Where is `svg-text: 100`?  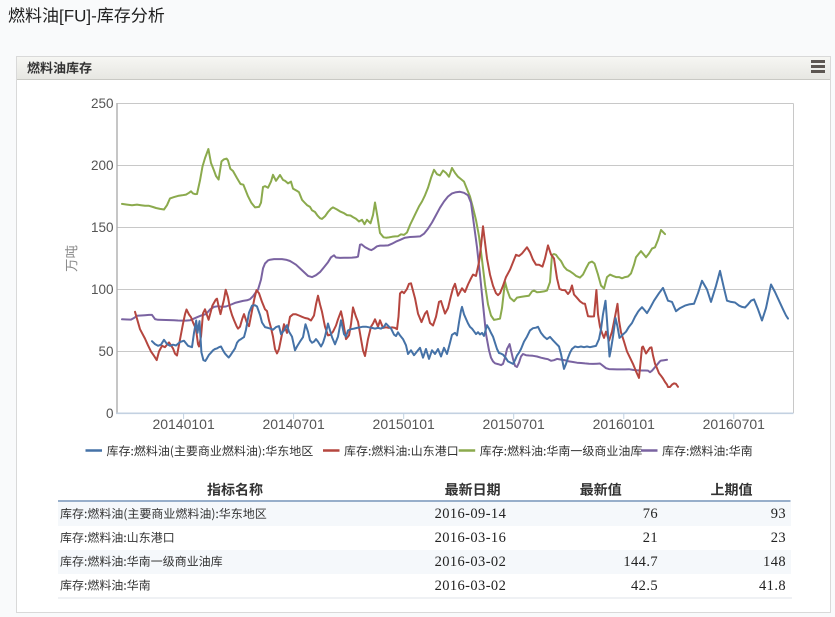 svg-text: 100 is located at coordinates (102, 289).